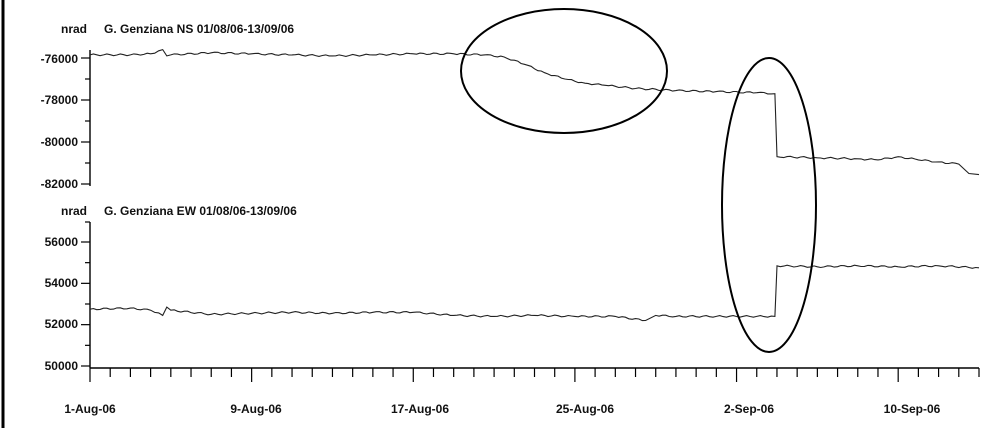 The image size is (983, 428). Describe the element at coordinates (60, 100) in the screenshot. I see `top-ytick-label: -78000` at that location.